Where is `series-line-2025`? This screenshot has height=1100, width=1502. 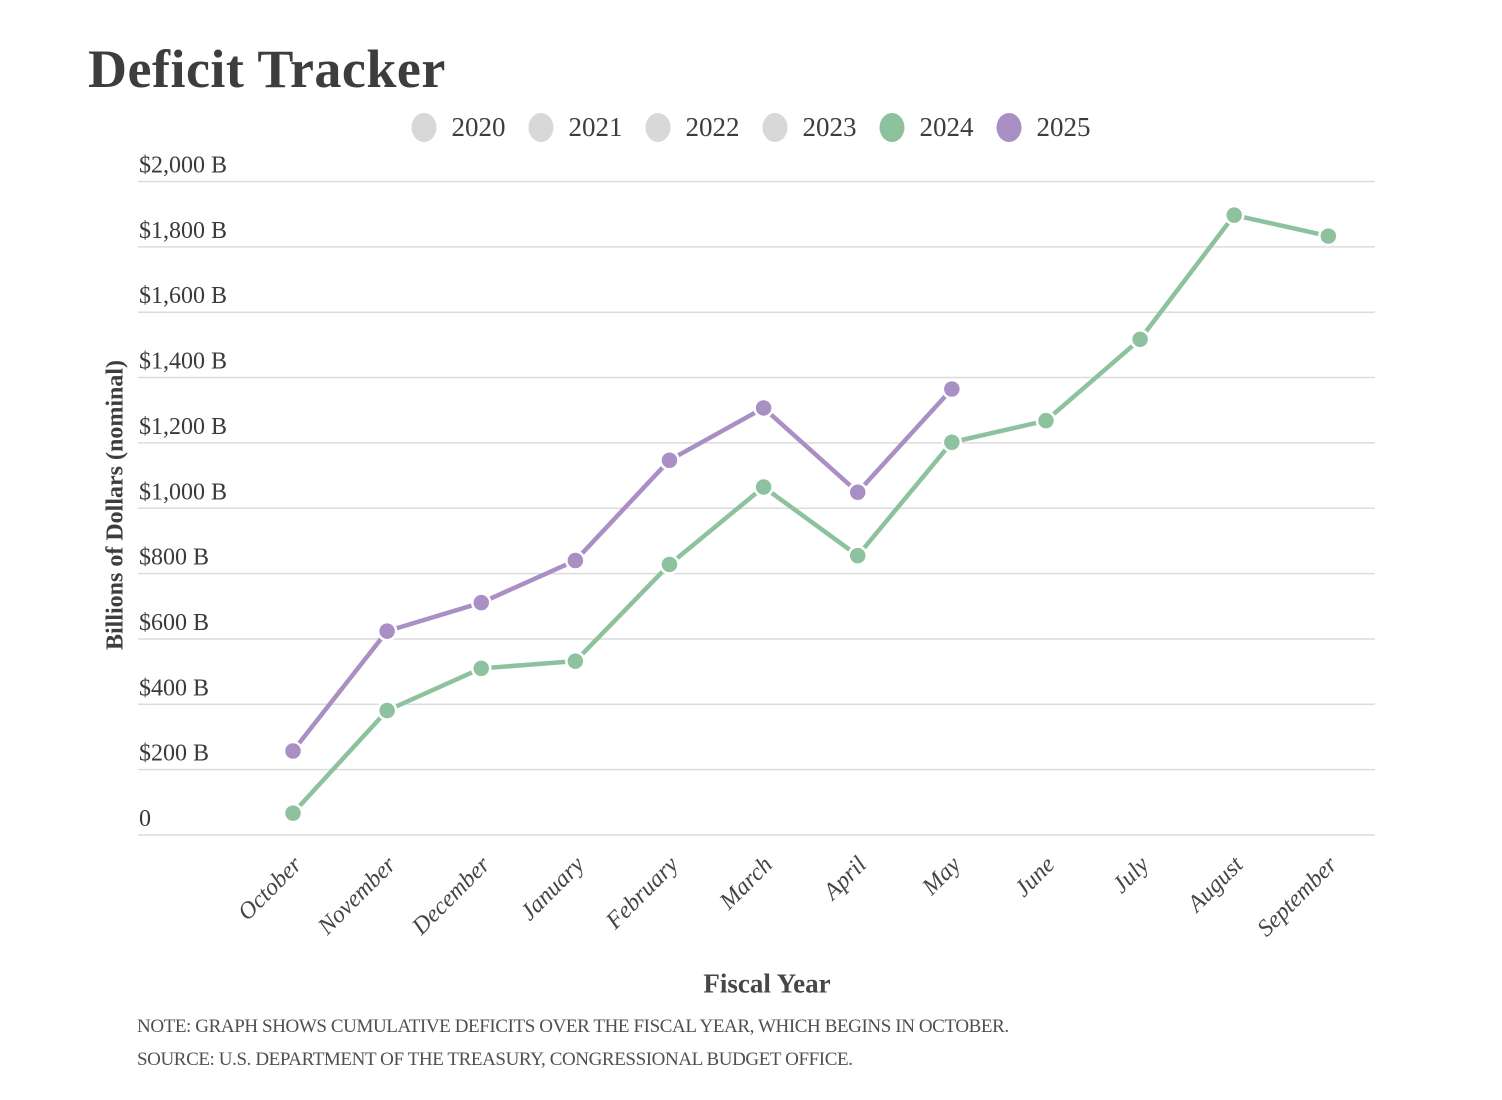 series-line-2025 is located at coordinates (622, 570).